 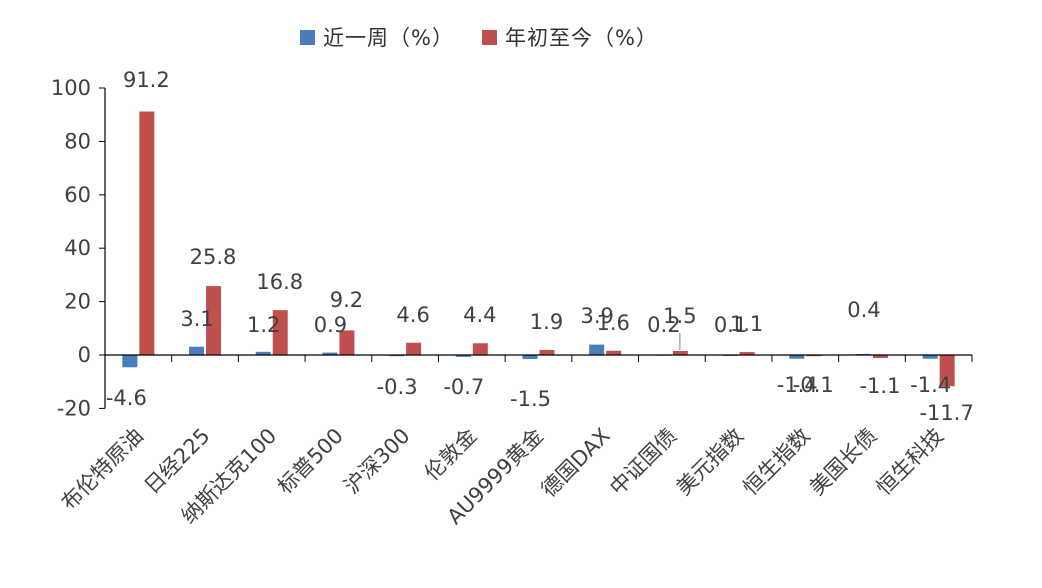 What do you see at coordinates (451, 455) in the screenshot?
I see `x-tick-label: 伦敦金` at bounding box center [451, 455].